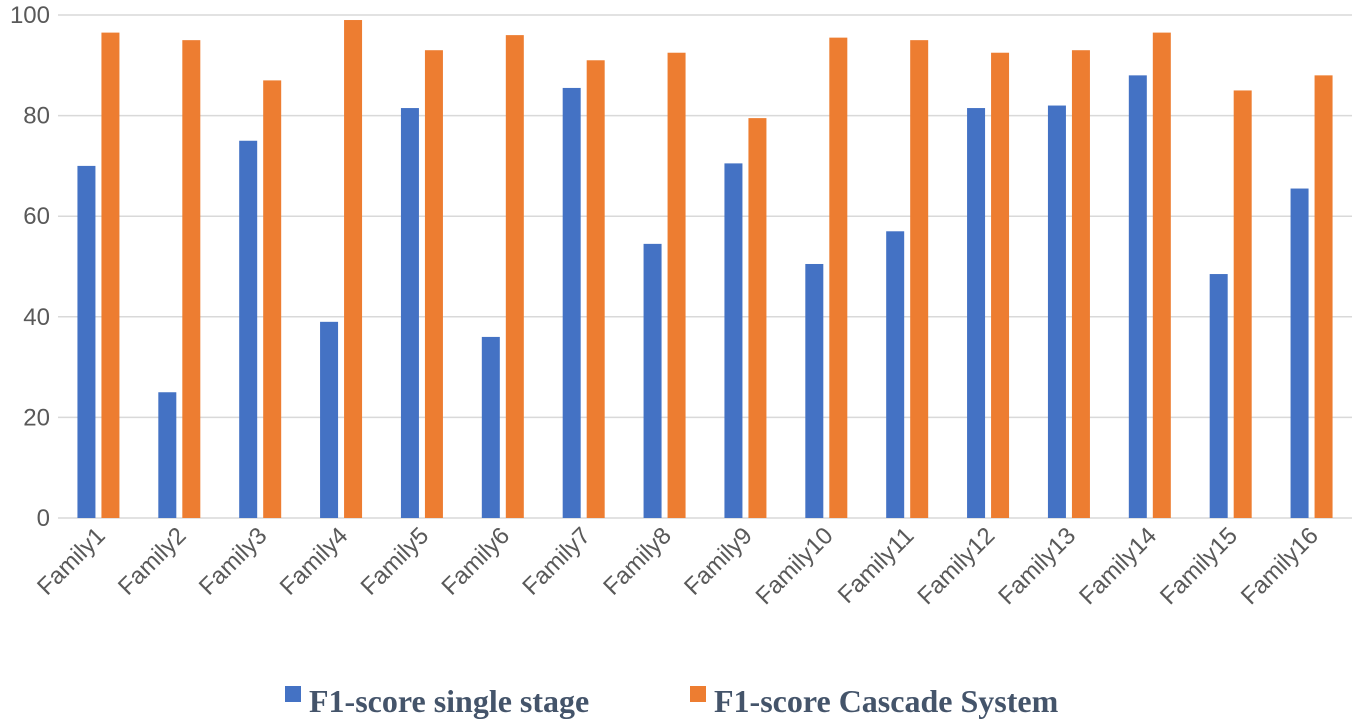  Describe the element at coordinates (556, 561) in the screenshot. I see `x-category-label: Family7` at that location.